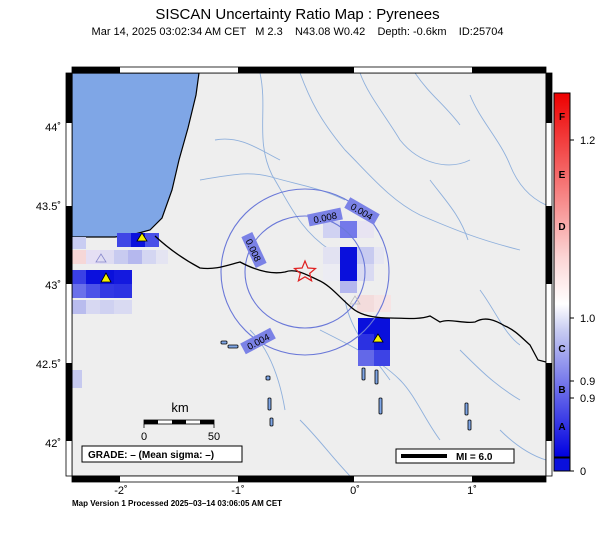 The height and width of the screenshot is (543, 595). Describe the element at coordinates (472, 491) in the screenshot. I see `lon-tick-label: 1˚` at that location.